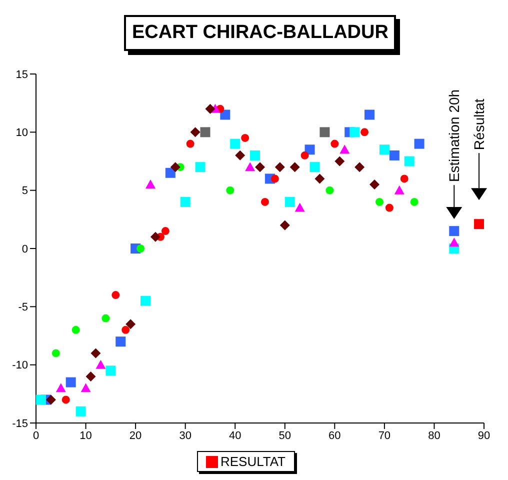 This screenshot has width=508, height=480. I want to click on x-tick-label: 40, so click(235, 436).